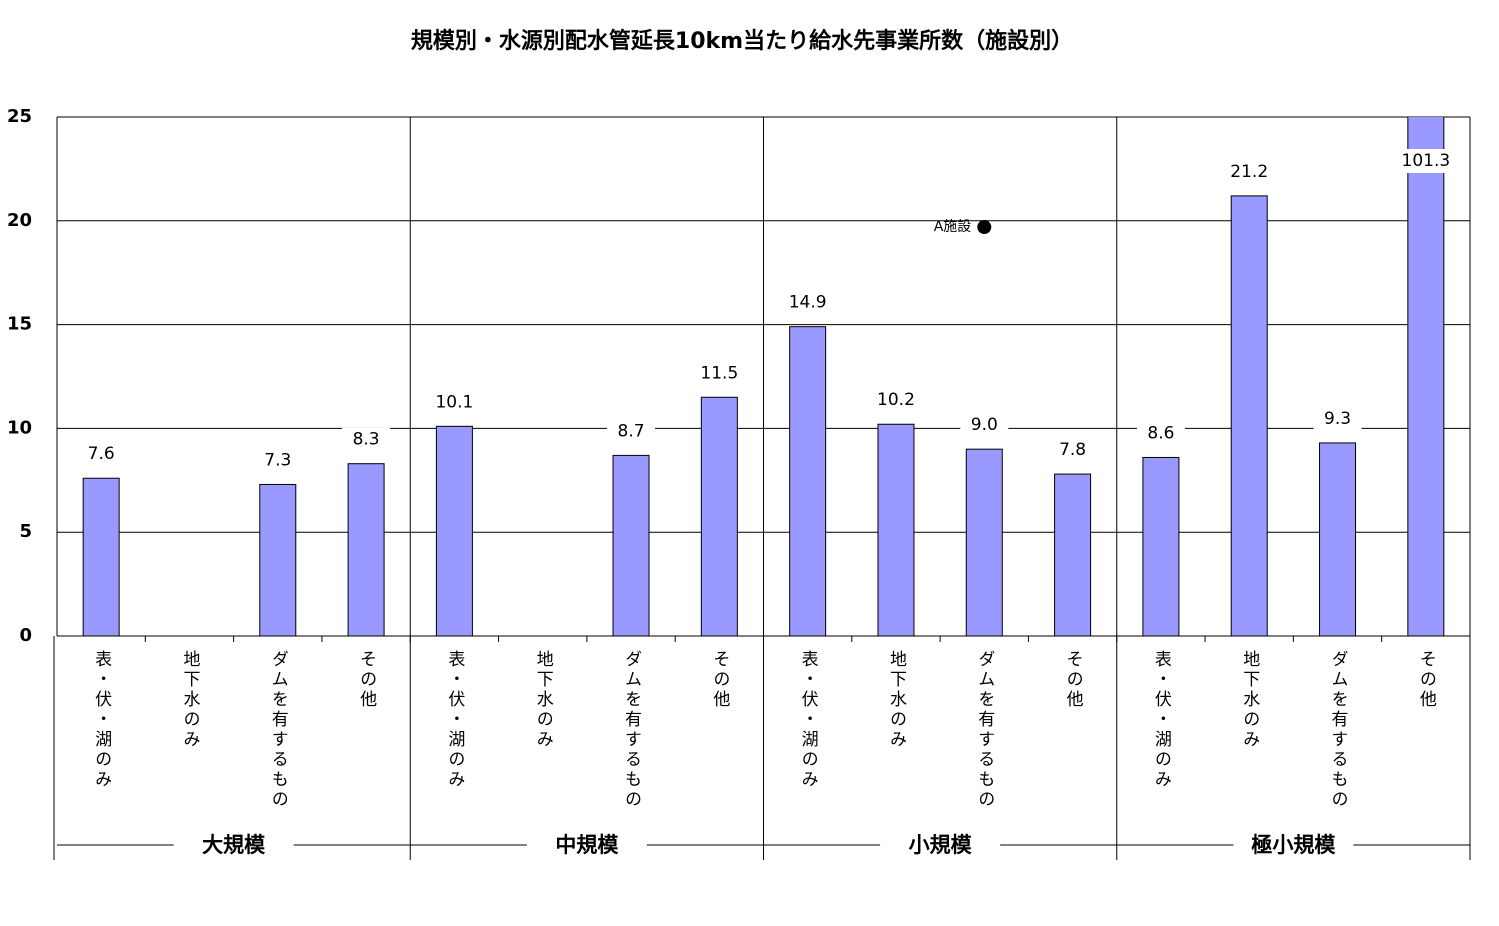  What do you see at coordinates (587, 845) in the screenshot?
I see `group-label: 中規模` at bounding box center [587, 845].